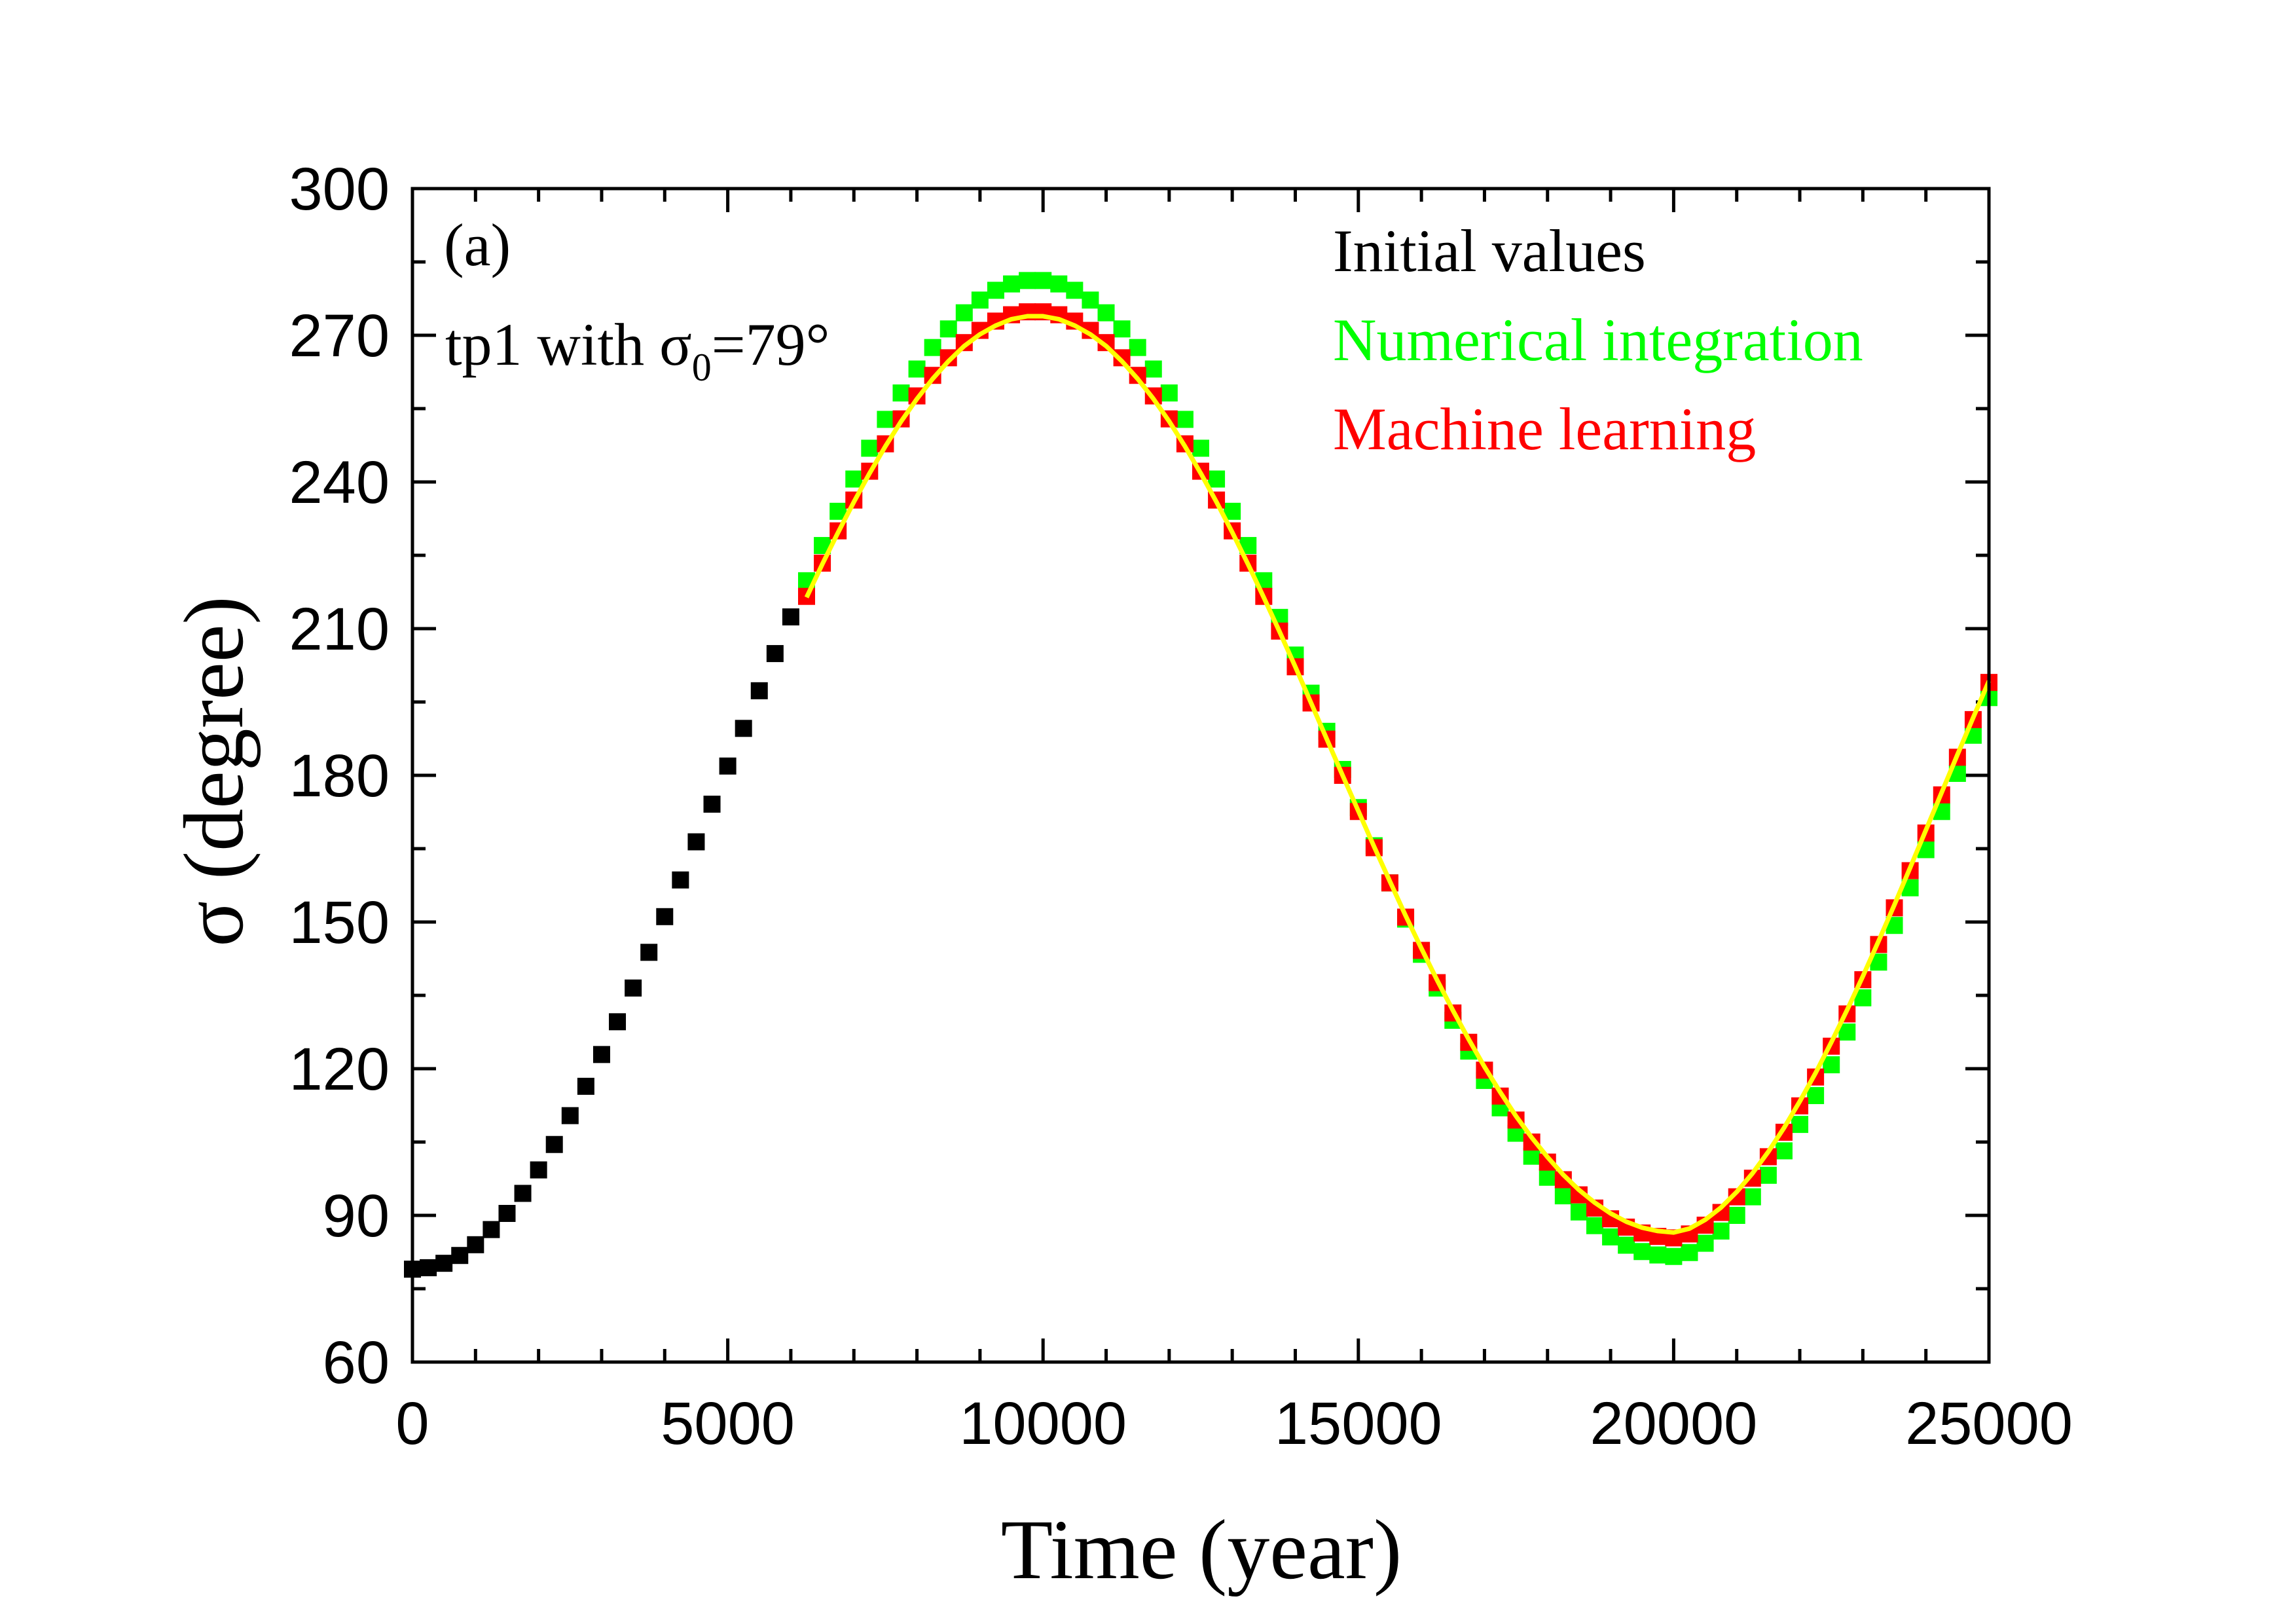  Describe the element at coordinates (356, 1216) in the screenshot. I see `y-tick-label: 90` at that location.